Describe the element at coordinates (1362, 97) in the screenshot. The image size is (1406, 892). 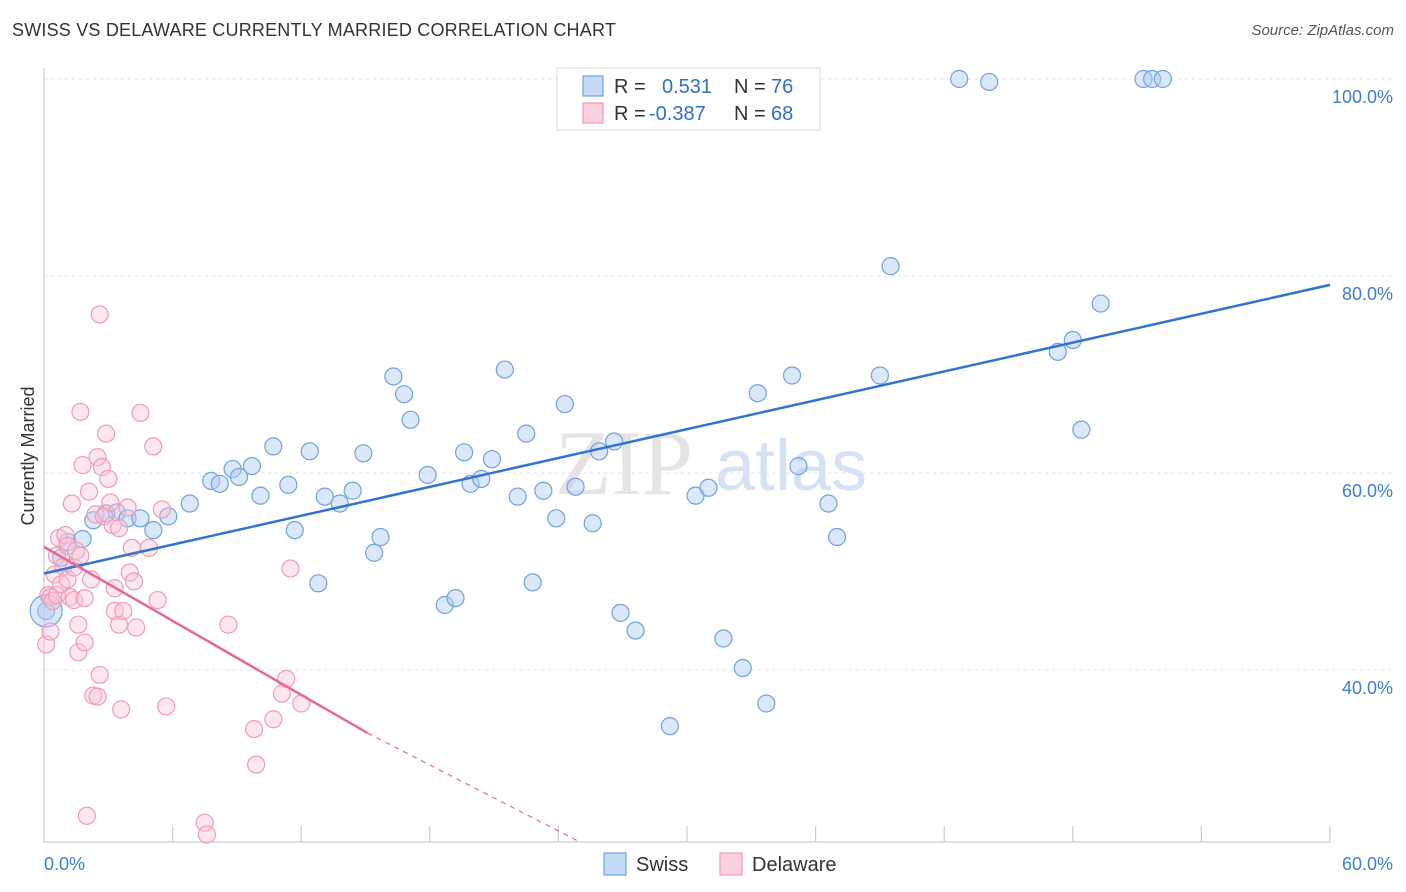
I see `y-tick-label: 100.0%` at that location.